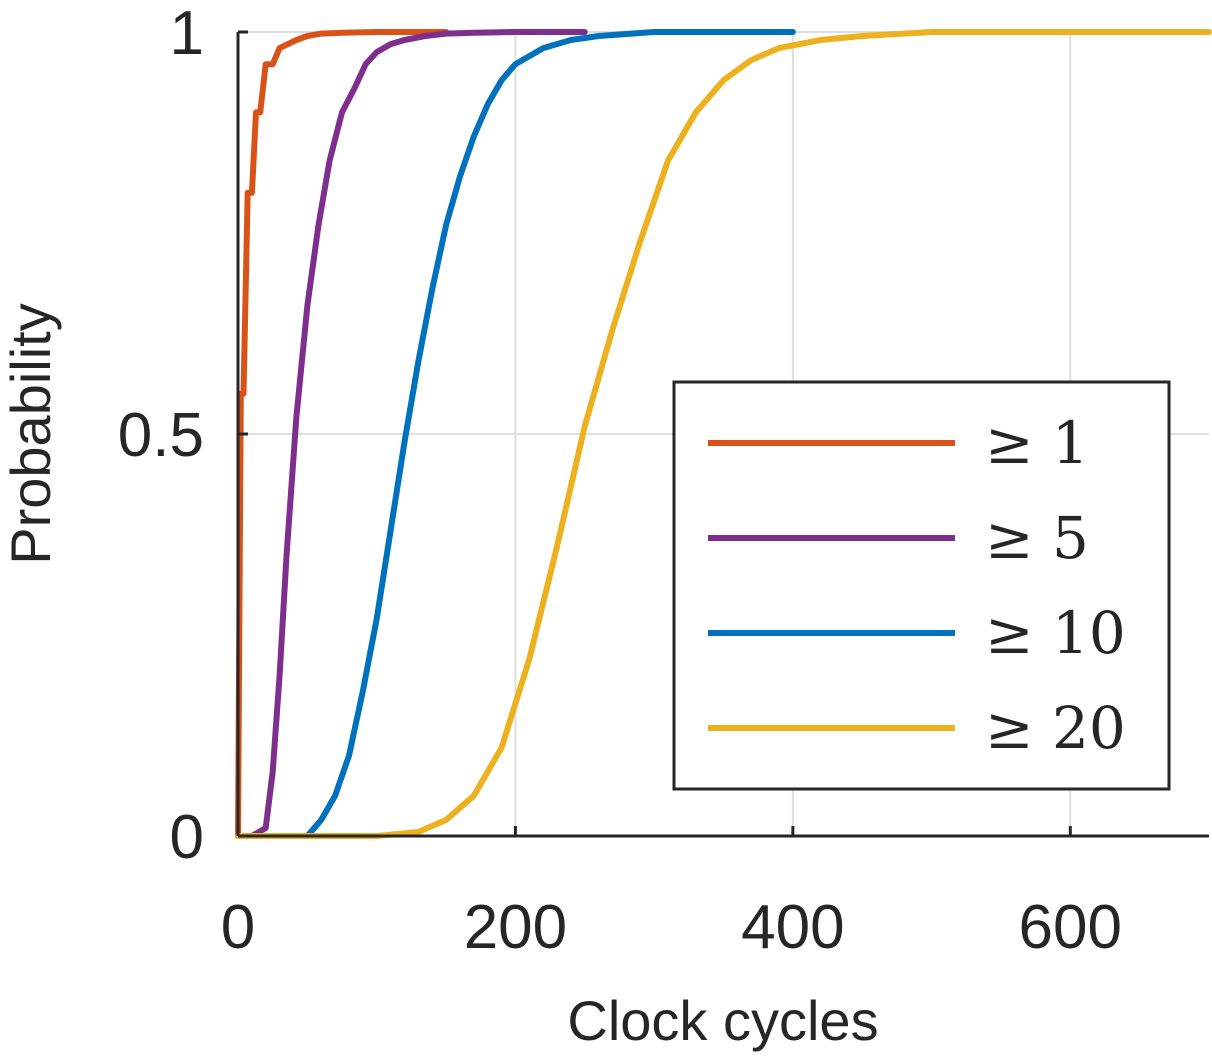 The width and height of the screenshot is (1212, 1057). What do you see at coordinates (1070, 927) in the screenshot?
I see `x-tick-label-3: 600` at bounding box center [1070, 927].